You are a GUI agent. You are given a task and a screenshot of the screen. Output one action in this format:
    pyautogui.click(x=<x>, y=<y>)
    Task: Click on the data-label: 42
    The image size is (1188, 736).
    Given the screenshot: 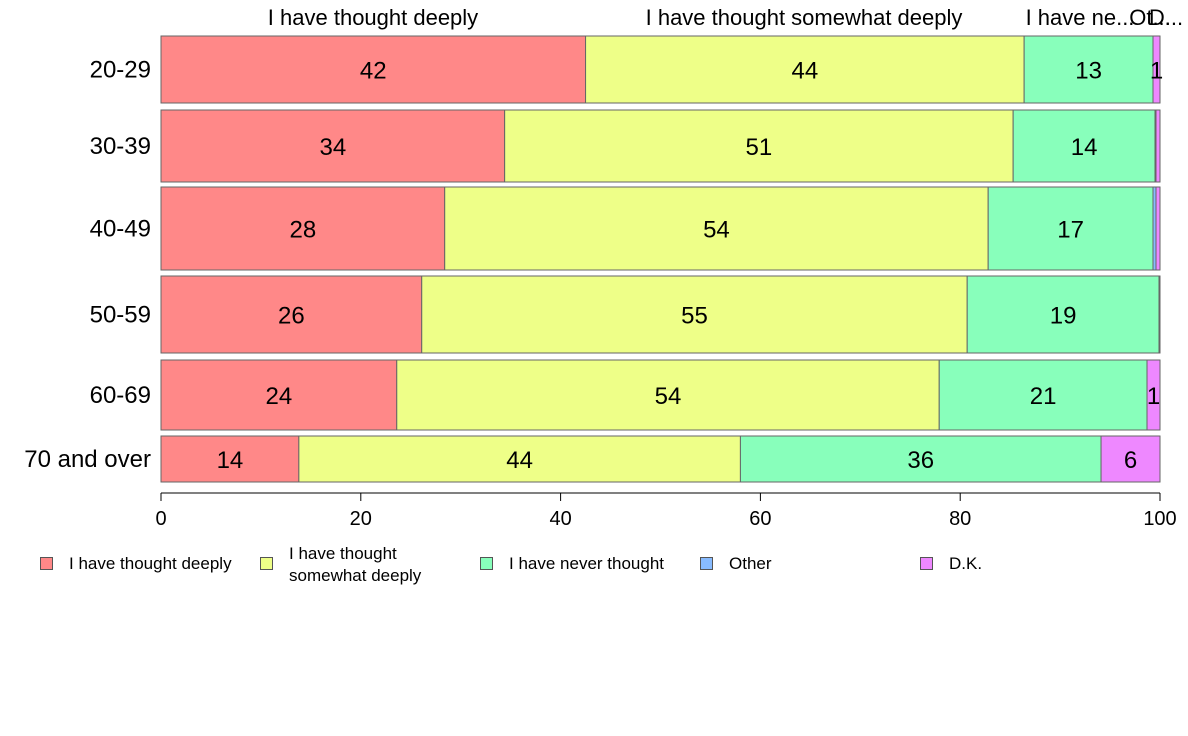 What is the action you would take?
    pyautogui.click(x=373, y=71)
    